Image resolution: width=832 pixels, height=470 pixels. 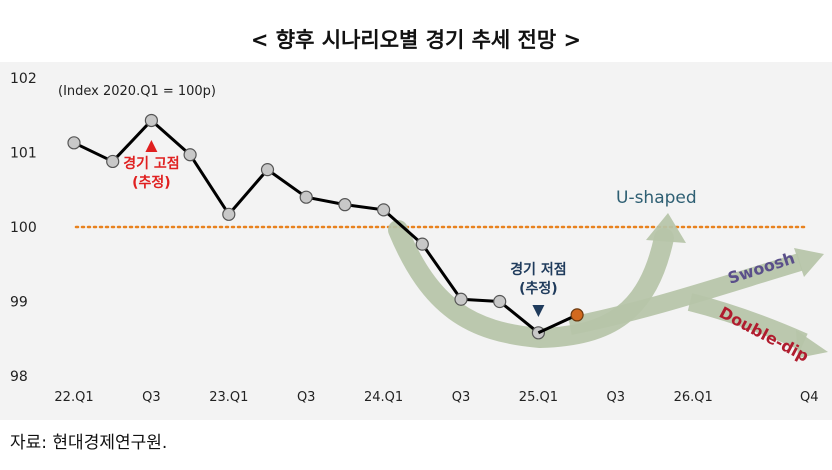 I want to click on x-tick-label: 22.Q1, so click(x=73, y=397).